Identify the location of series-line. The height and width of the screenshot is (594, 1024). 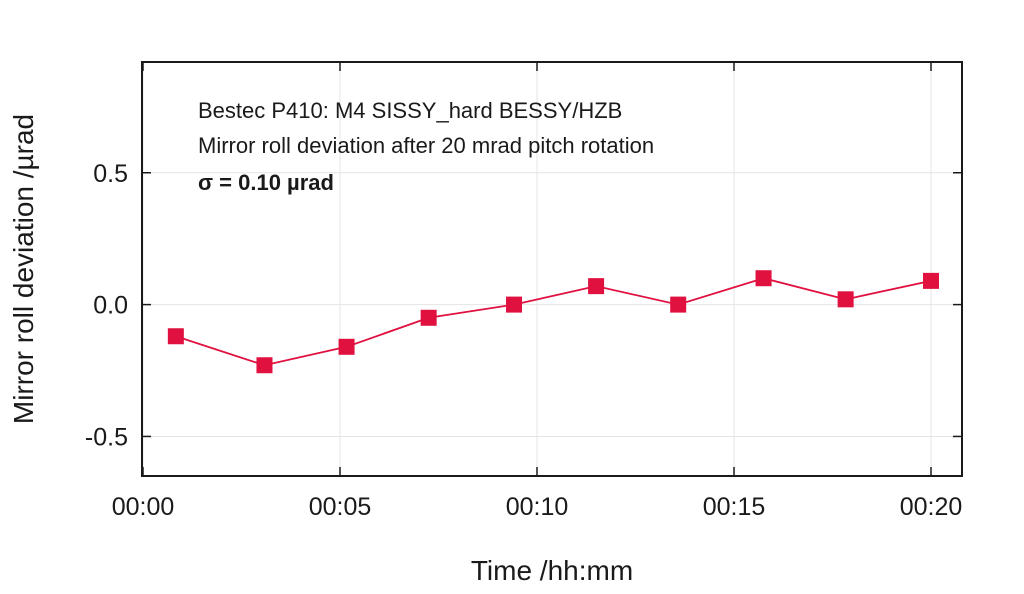
(553, 322).